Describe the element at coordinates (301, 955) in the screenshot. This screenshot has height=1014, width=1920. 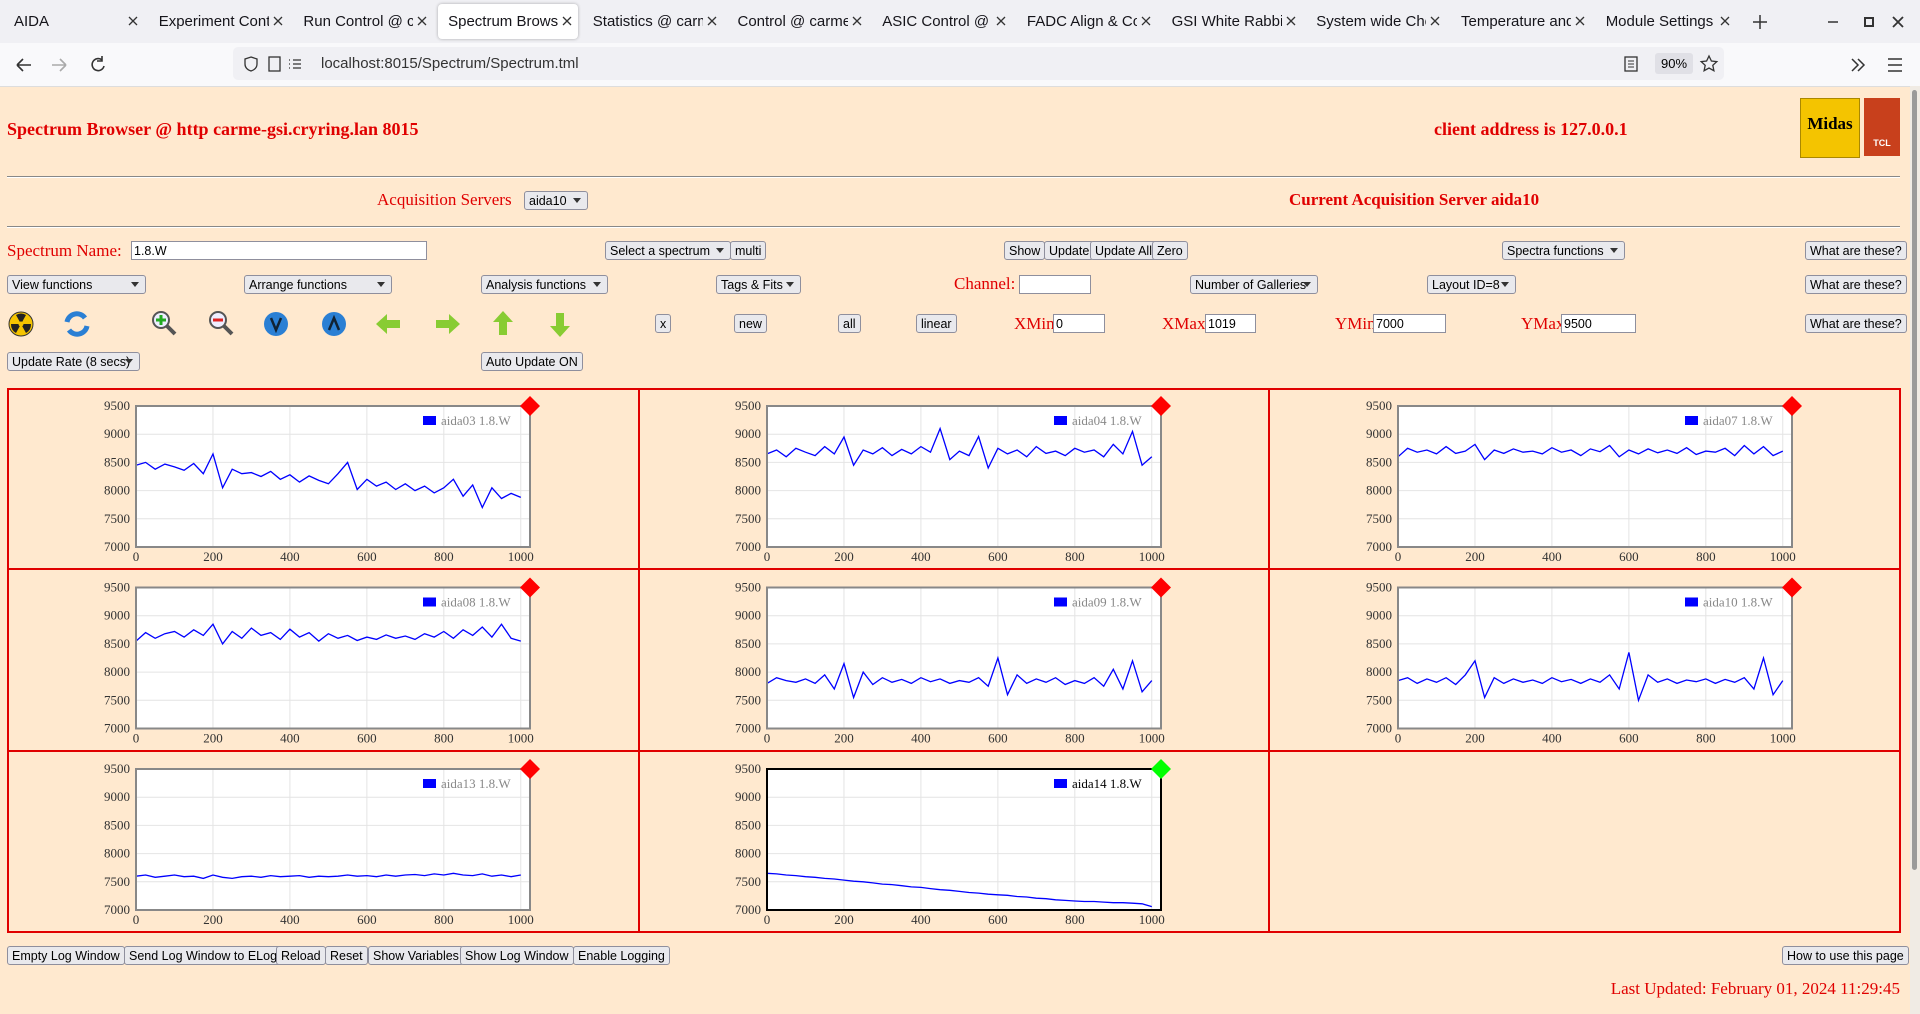
I see `footer-button: Reload` at that location.